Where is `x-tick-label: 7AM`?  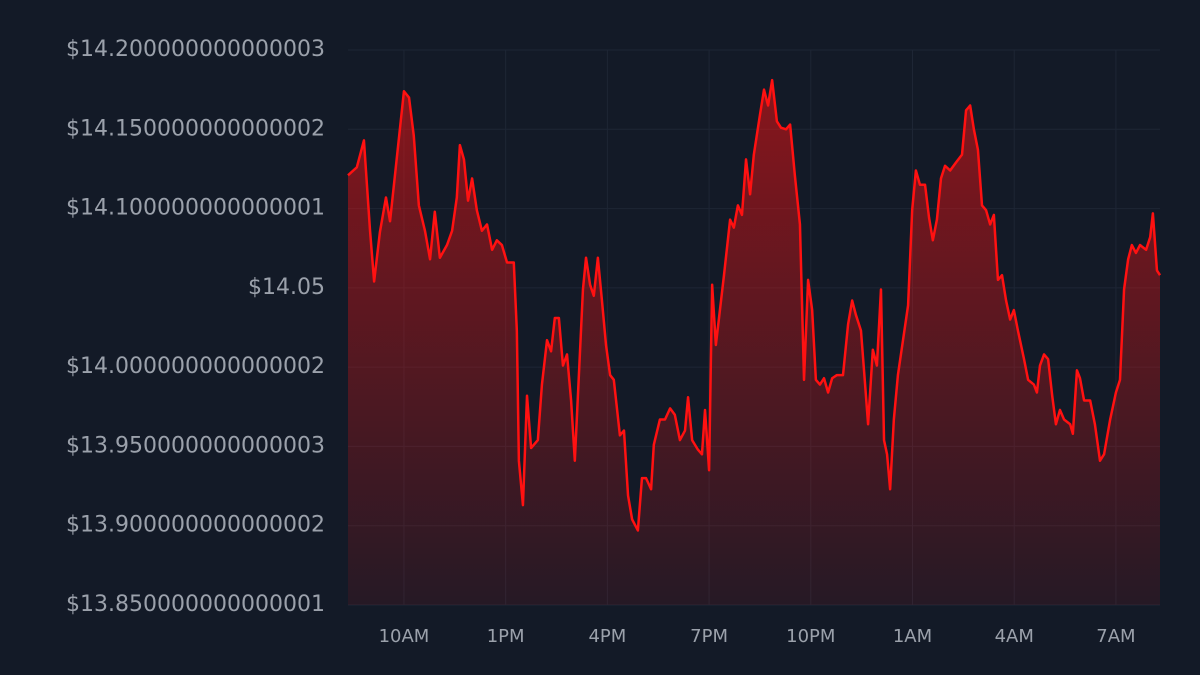
x-tick-label: 7AM is located at coordinates (1115, 636).